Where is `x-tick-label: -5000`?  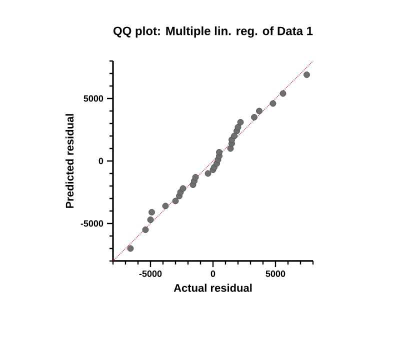
x-tick-label: -5000 is located at coordinates (150, 273).